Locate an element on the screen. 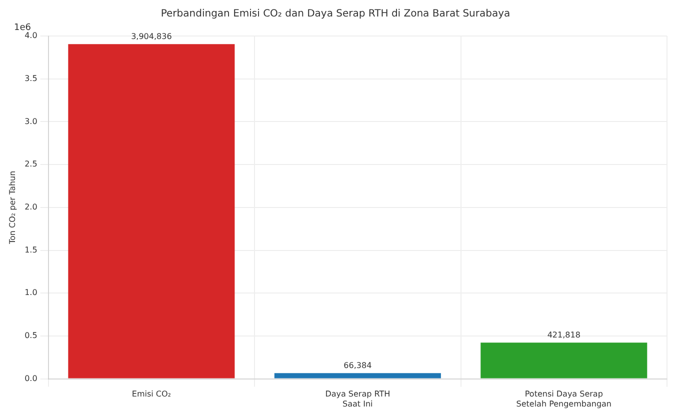 This screenshot has width=681, height=414. x-tick-label: Daya Serap RTH Saat Ini is located at coordinates (357, 399).